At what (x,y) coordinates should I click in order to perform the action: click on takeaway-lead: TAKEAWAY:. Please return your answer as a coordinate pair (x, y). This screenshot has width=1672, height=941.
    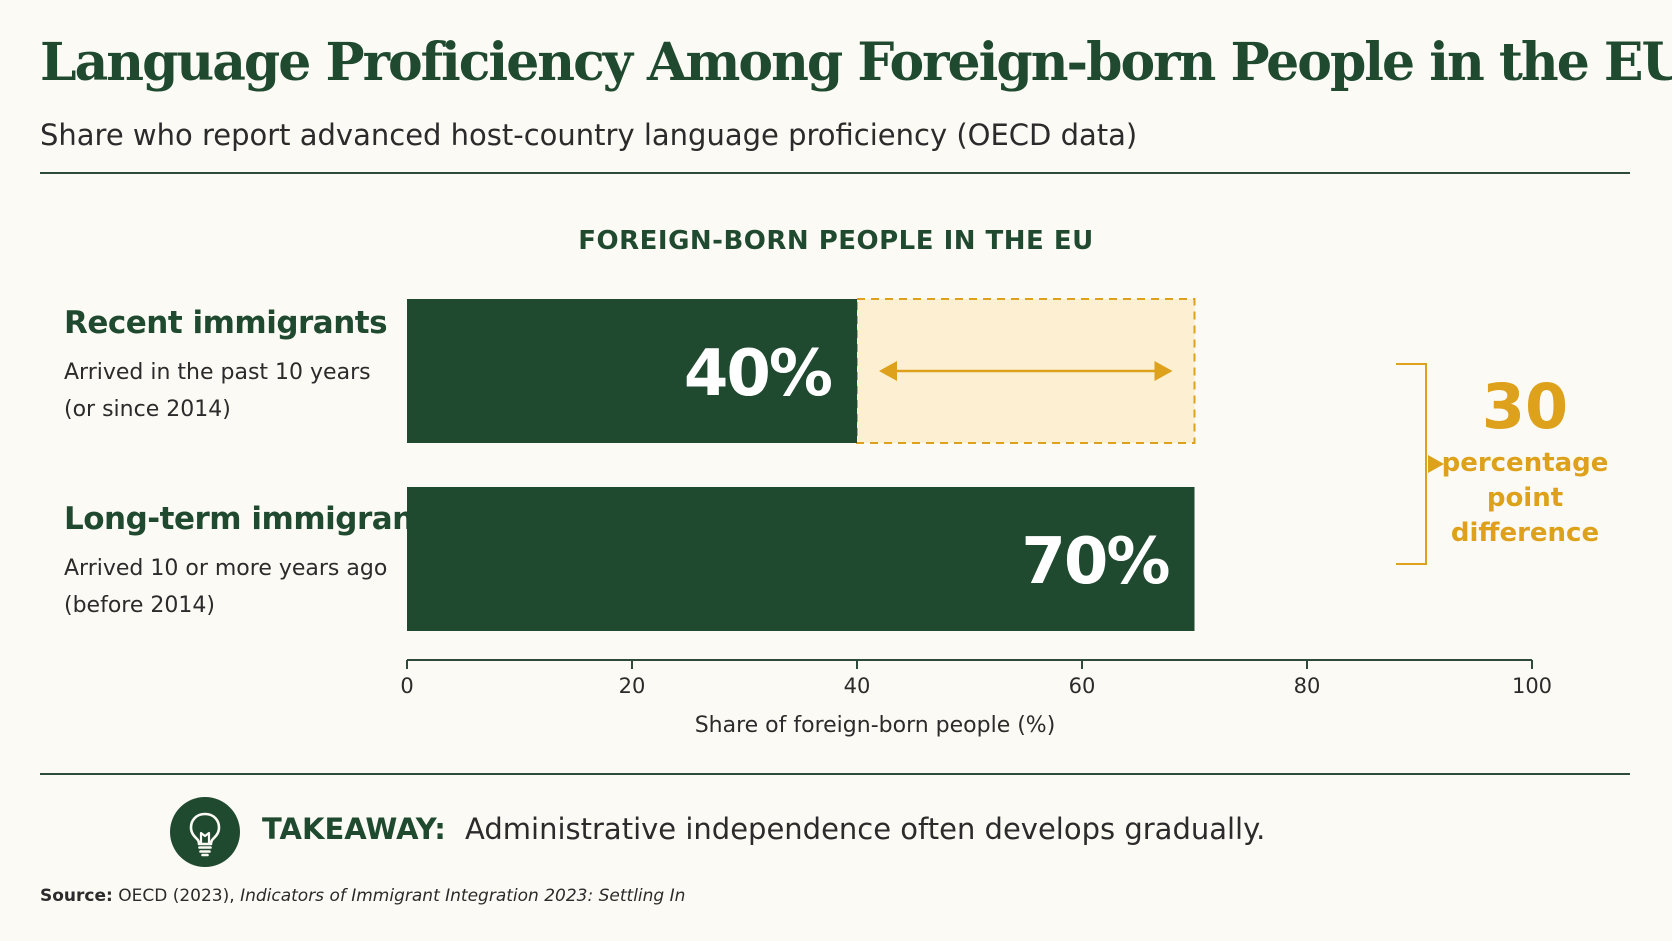
    Looking at the image, I should click on (354, 829).